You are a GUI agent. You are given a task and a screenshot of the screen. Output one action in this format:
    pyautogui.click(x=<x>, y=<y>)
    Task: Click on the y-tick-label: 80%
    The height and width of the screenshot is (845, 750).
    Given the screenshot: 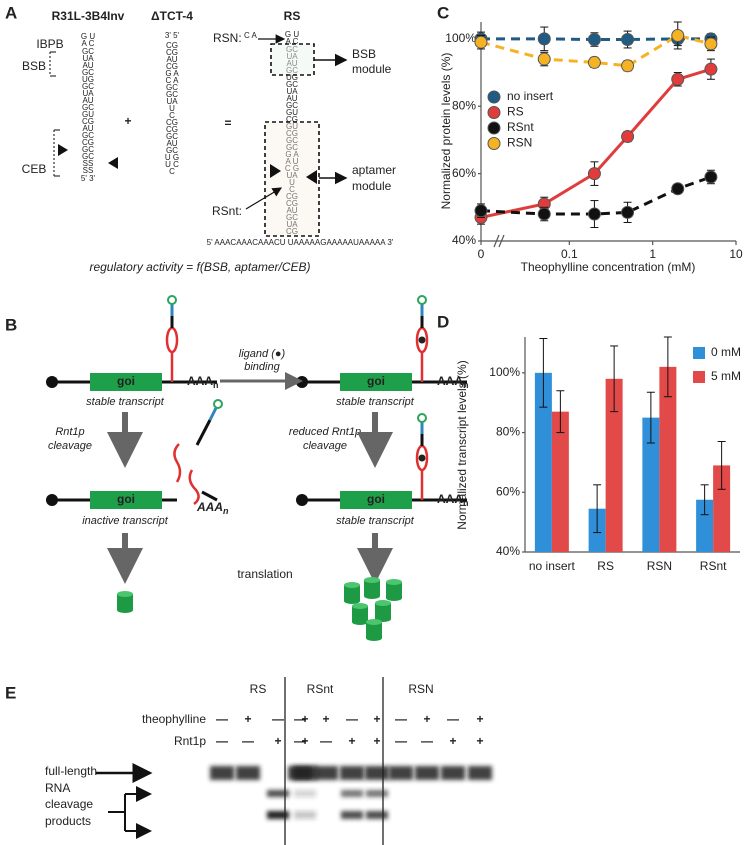 What is the action you would take?
    pyautogui.click(x=508, y=432)
    